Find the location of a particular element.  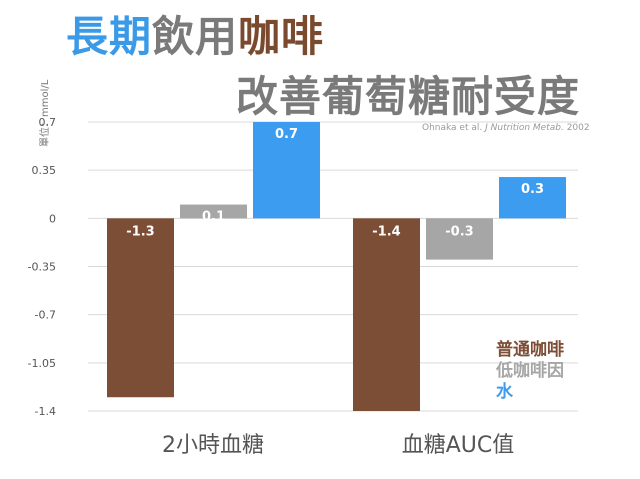

bar-value-label: 0.1 is located at coordinates (213, 217).